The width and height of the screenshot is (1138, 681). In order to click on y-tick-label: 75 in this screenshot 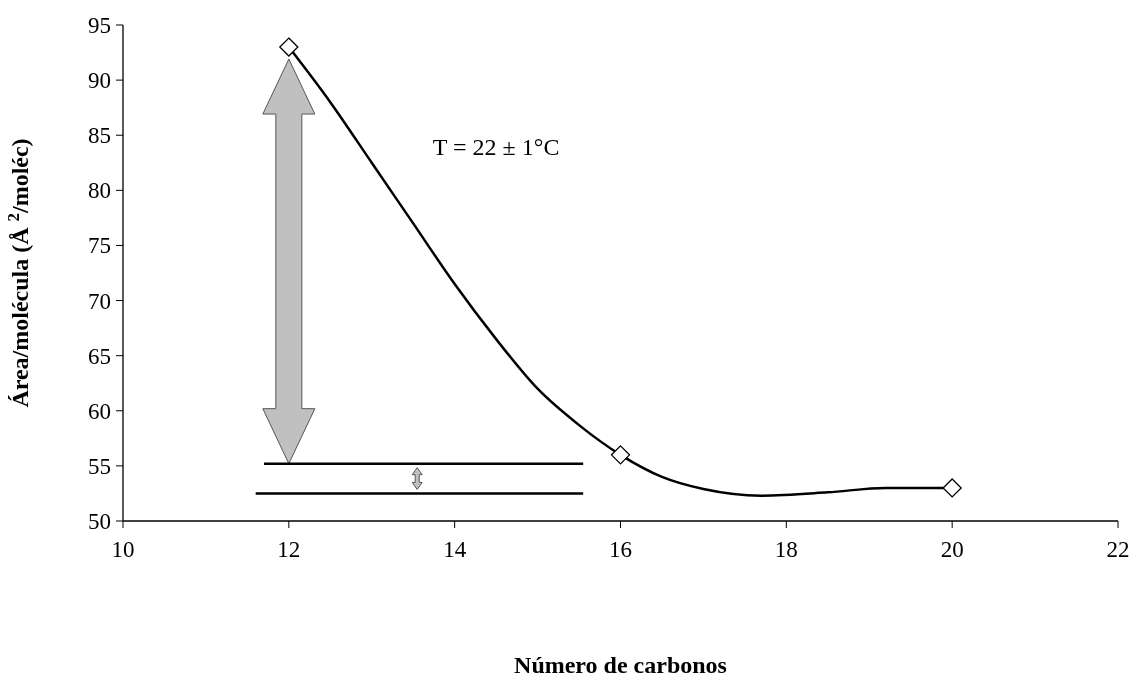, I will do `click(99, 246)`.